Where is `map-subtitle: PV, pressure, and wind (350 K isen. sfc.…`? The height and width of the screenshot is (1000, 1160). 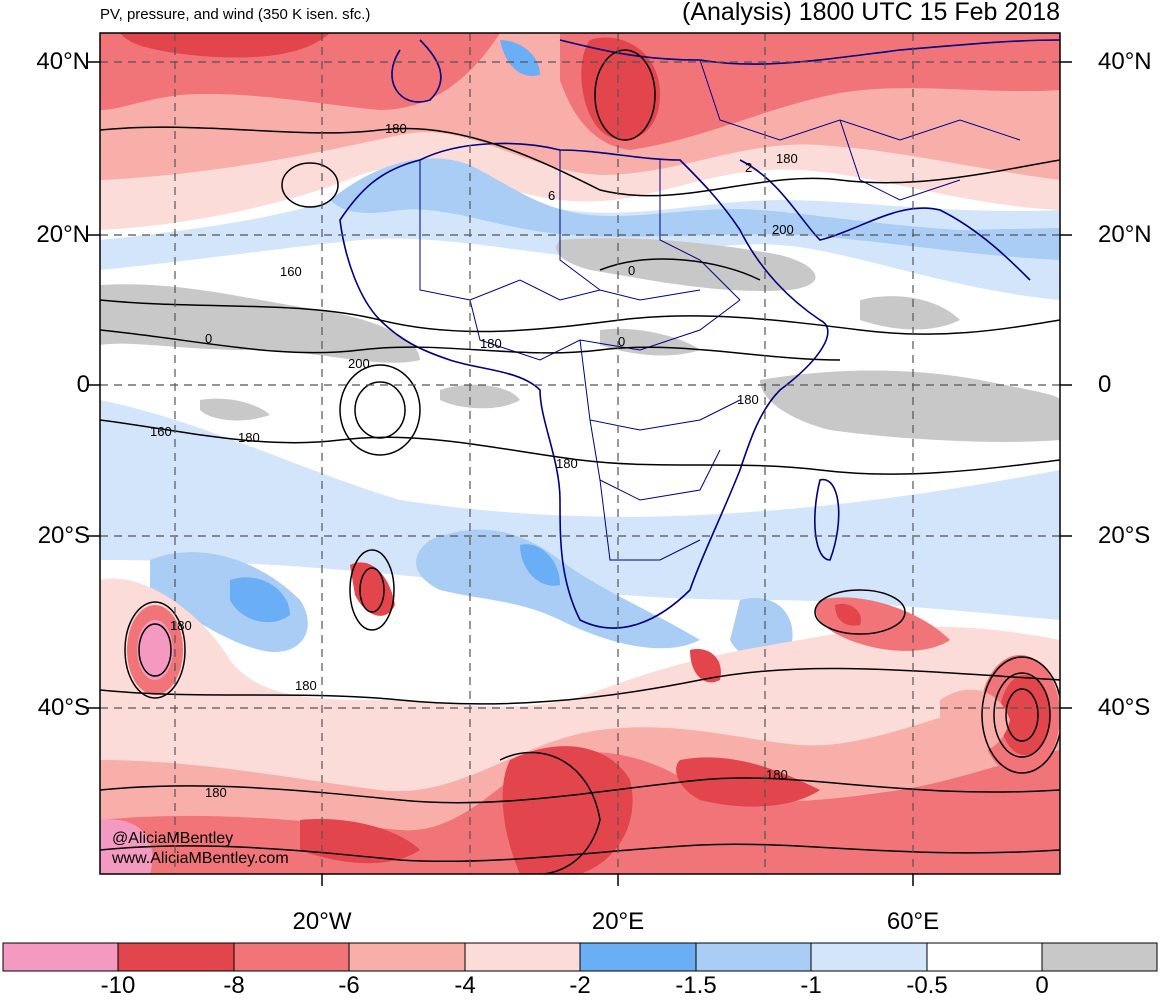 map-subtitle: PV, pressure, and wind (350 K isen. sfc.… is located at coordinates (235, 14).